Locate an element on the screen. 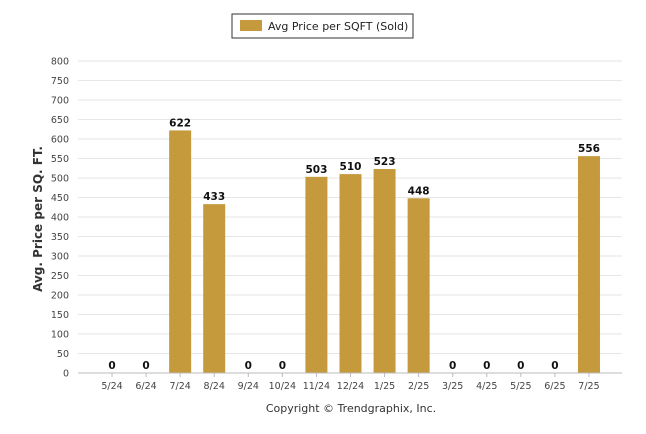 This screenshot has width=646, height=434. y-tick-label: 350 is located at coordinates (60, 237).